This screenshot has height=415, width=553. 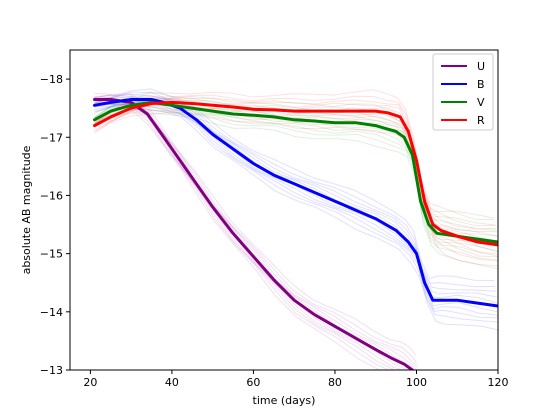 What do you see at coordinates (55, 225) in the screenshot?
I see `y-axis-ticks: −18 −17 −16 −15 −14 −13` at bounding box center [55, 225].